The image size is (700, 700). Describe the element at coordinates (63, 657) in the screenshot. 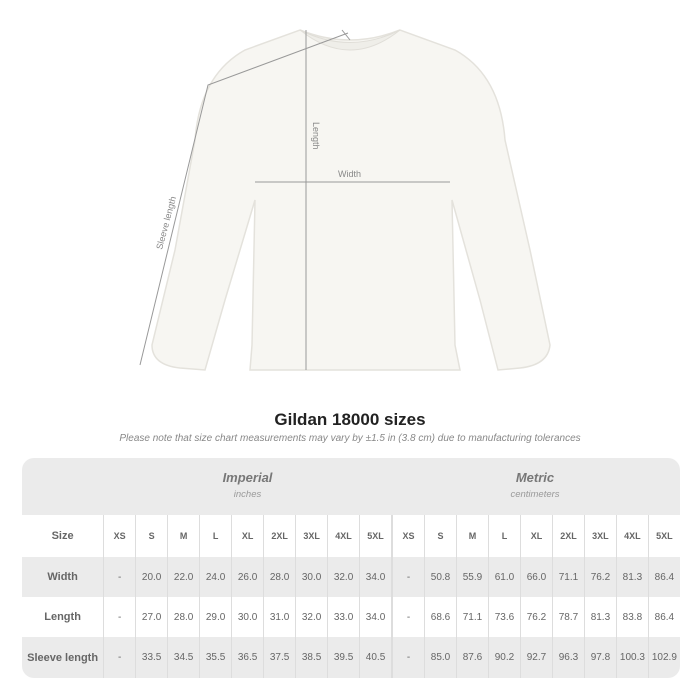

I see `row-label: Sleeve length` at that location.